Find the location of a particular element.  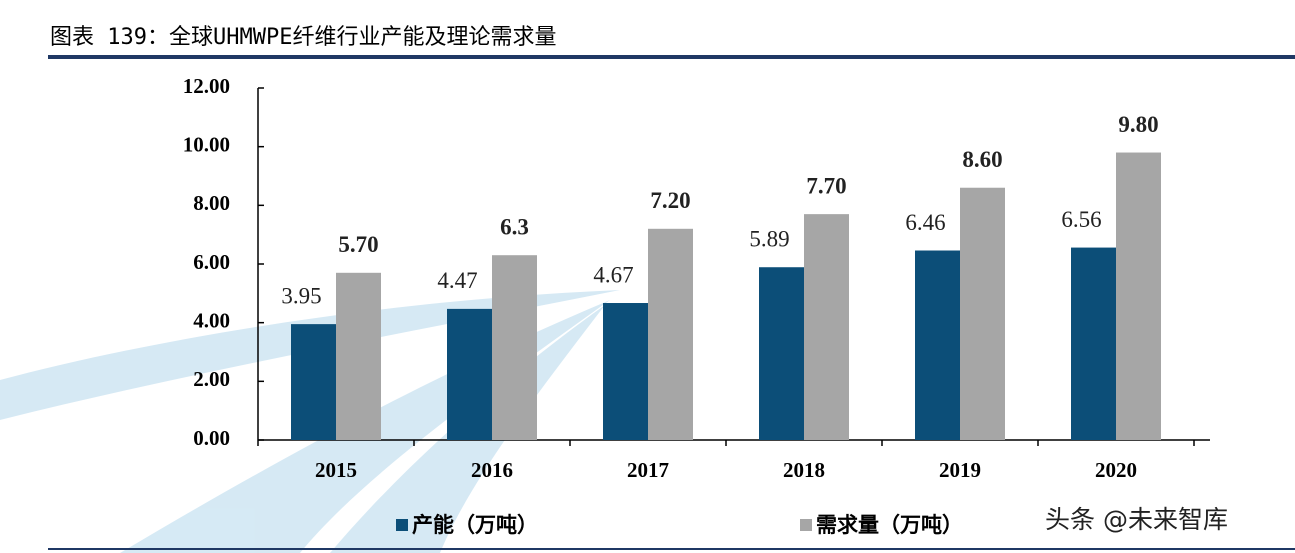

data-label: 9.80 is located at coordinates (1138, 124).